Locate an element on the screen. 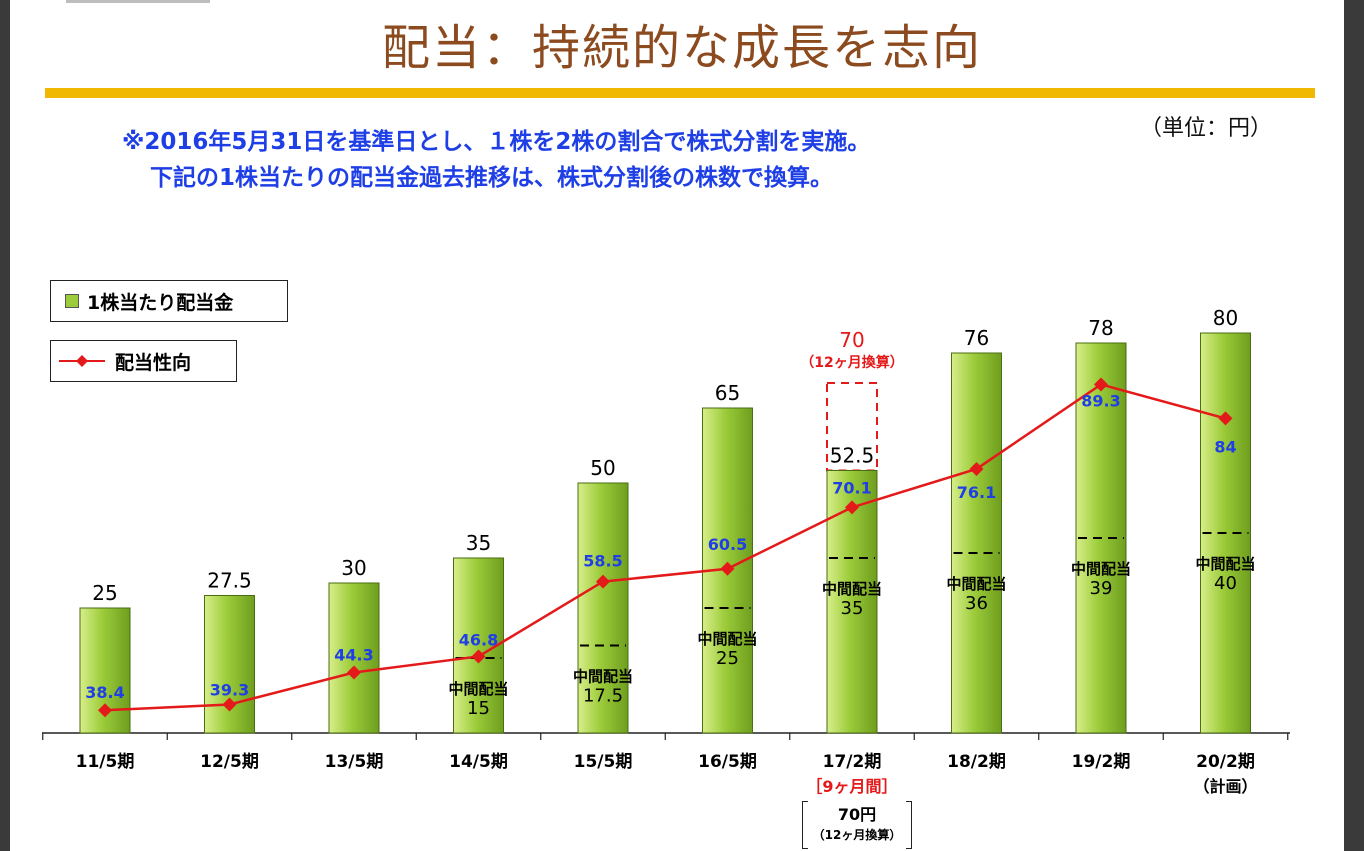 The width and height of the screenshot is (1364, 851). dividend-value-label: 35 is located at coordinates (478, 543).